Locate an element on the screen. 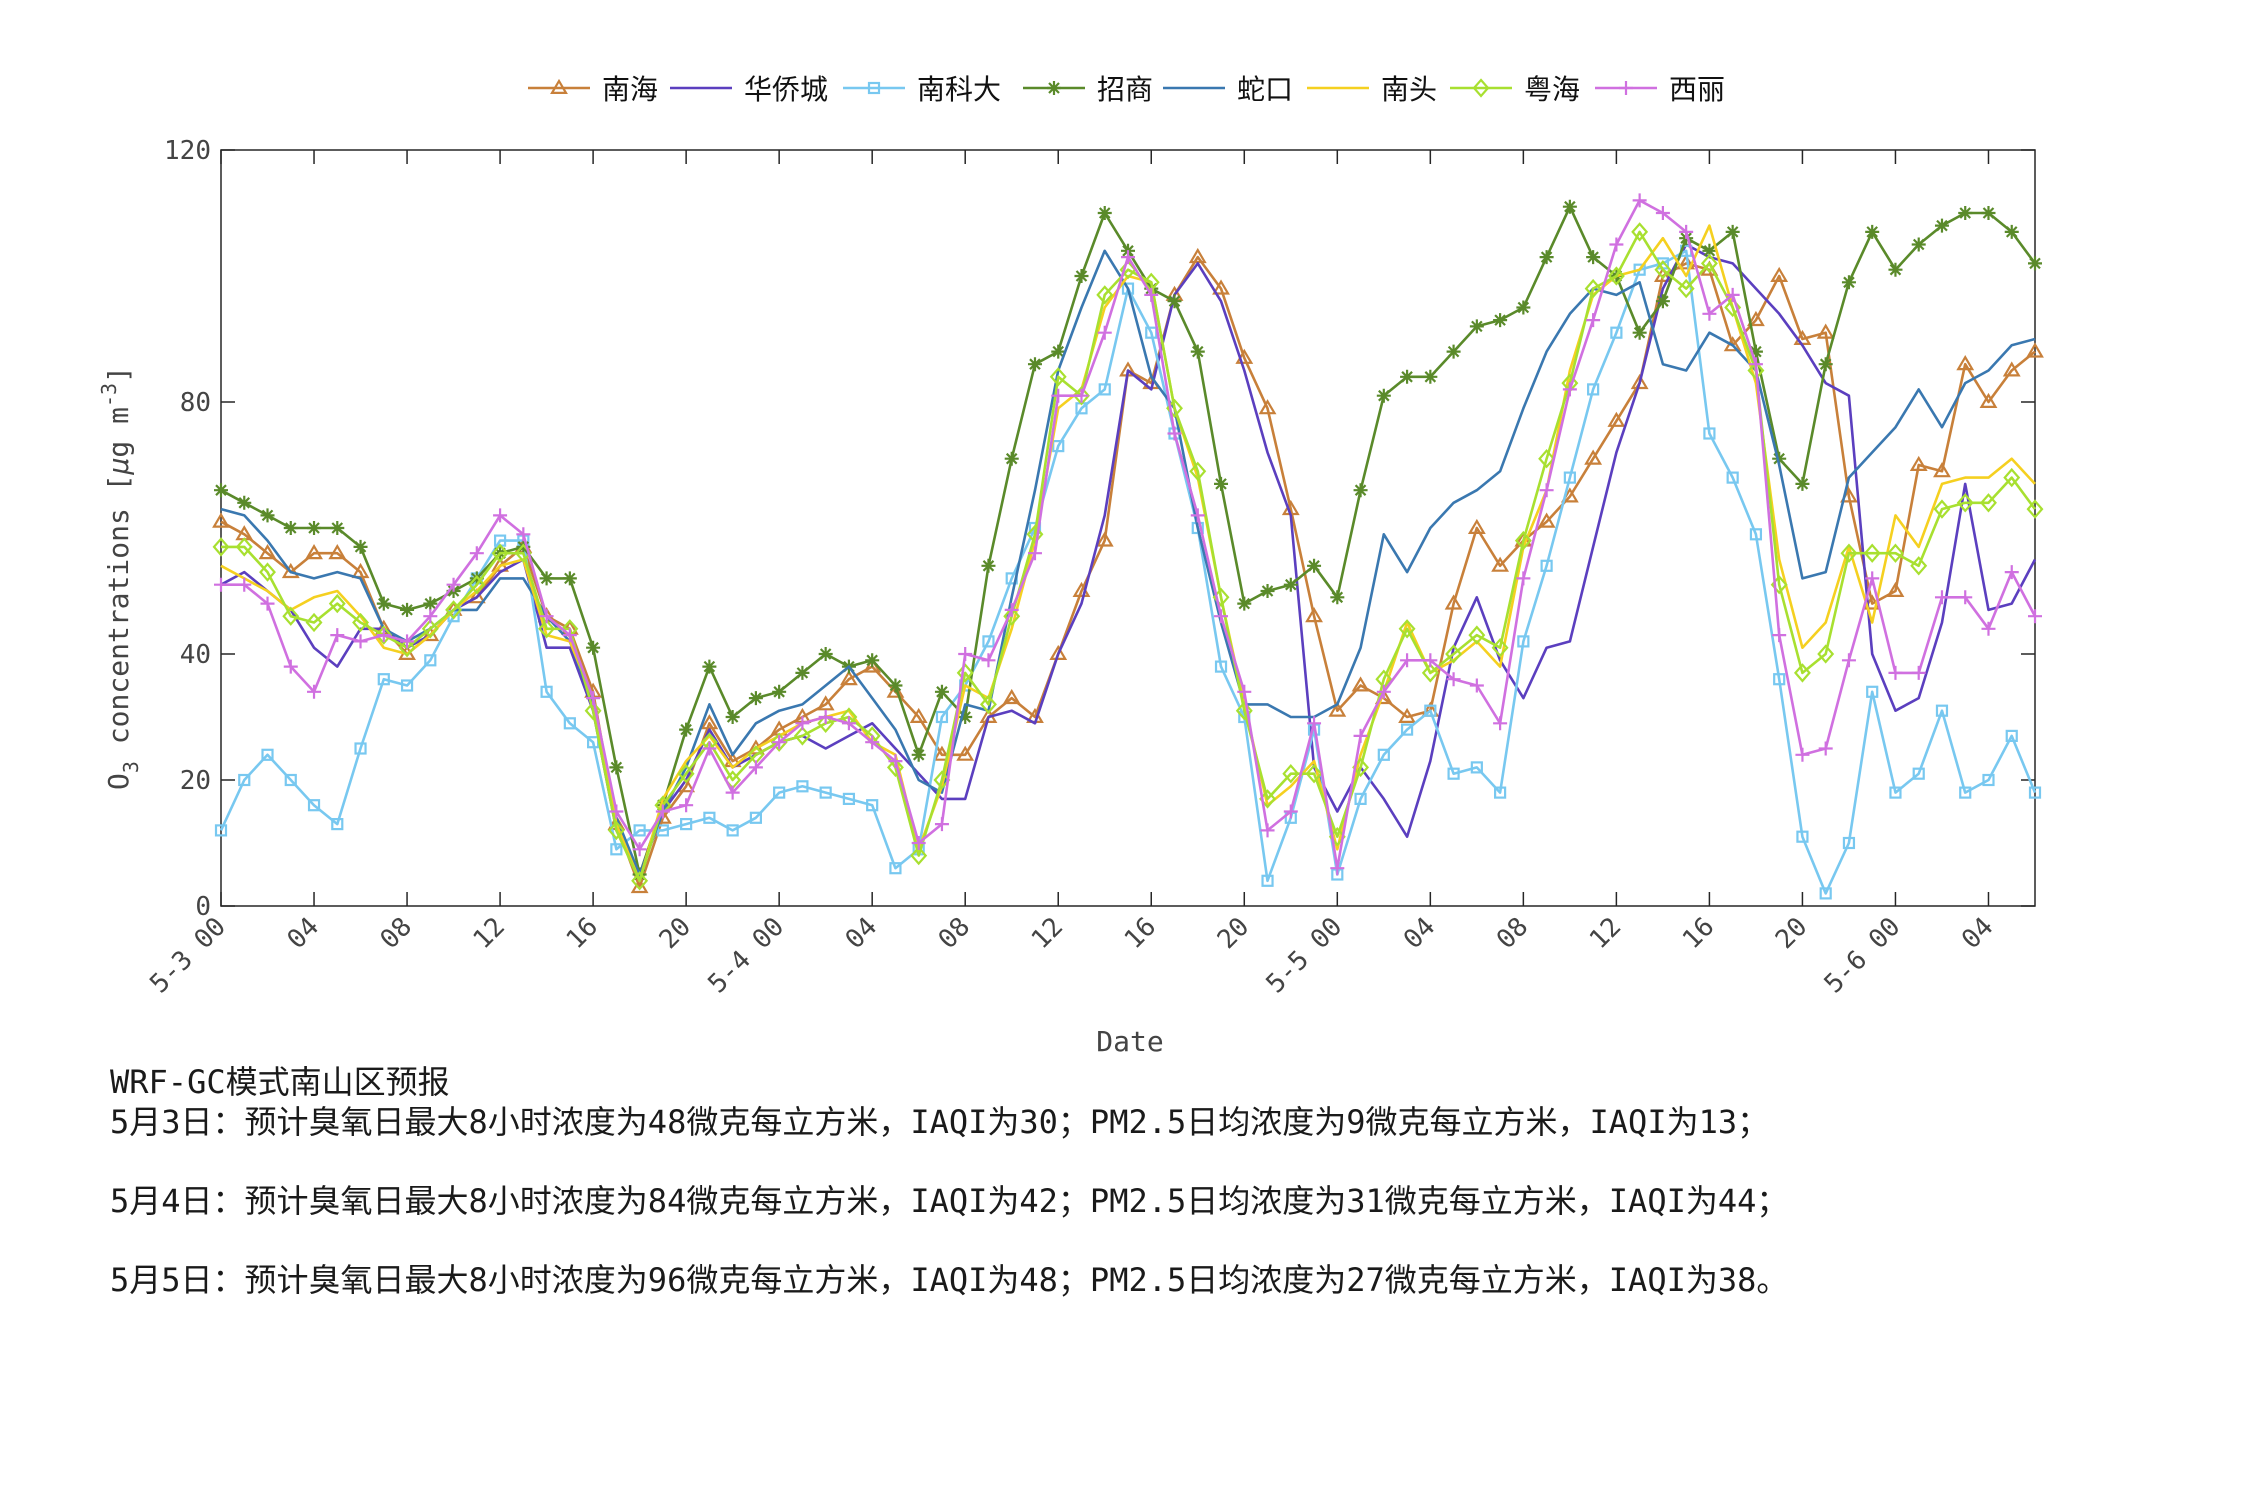  chart-legend: 南海 华侨城 南科大 招商 蛇口 南头 粤海 西丽 is located at coordinates (1126, 89).